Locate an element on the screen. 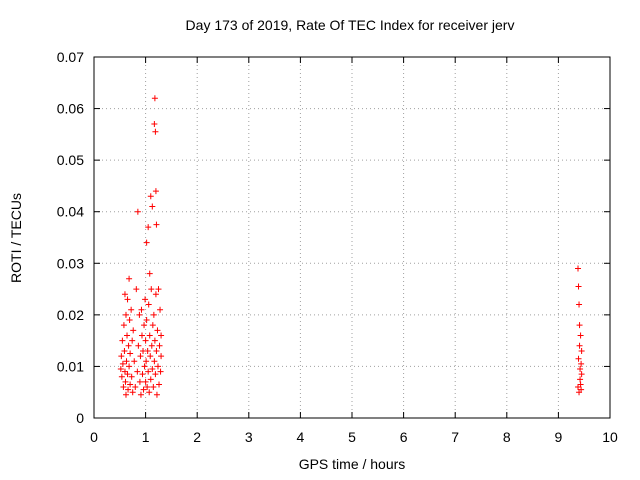 The image size is (640, 480). y-tick-label: 0.01 is located at coordinates (70, 366).